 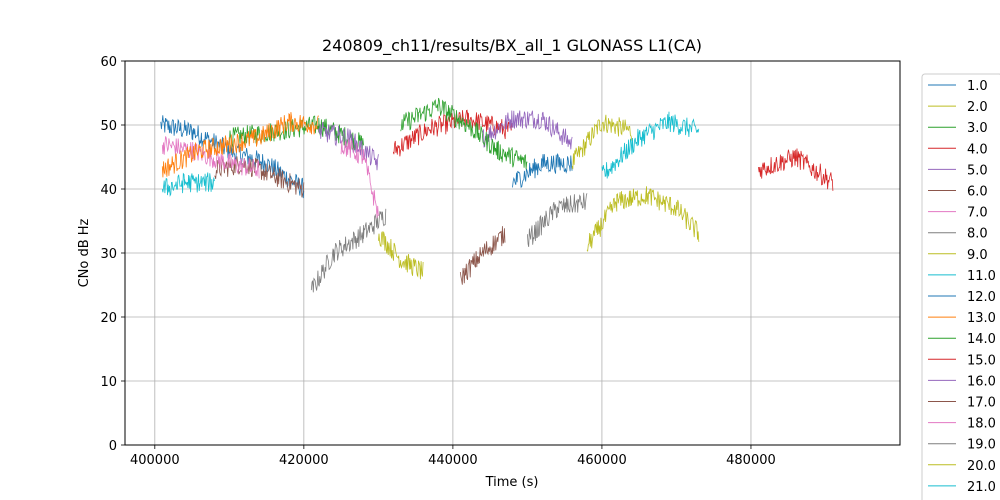 What do you see at coordinates (113, 446) in the screenshot?
I see `y-tick-label: 0` at bounding box center [113, 446].